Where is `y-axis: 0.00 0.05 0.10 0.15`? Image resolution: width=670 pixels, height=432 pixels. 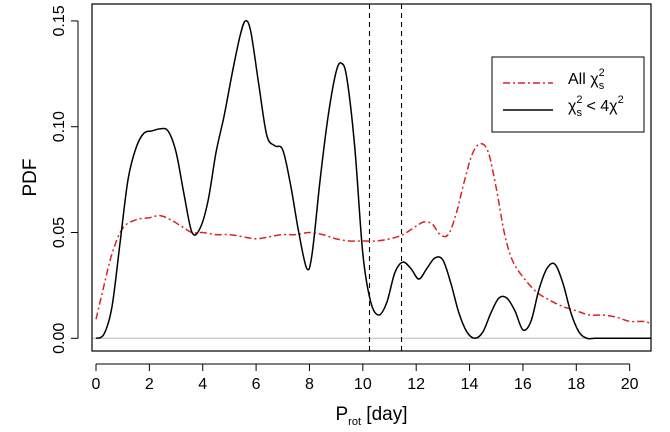
y-axis: 0.00 0.05 0.10 0.15 is located at coordinates (65, 179).